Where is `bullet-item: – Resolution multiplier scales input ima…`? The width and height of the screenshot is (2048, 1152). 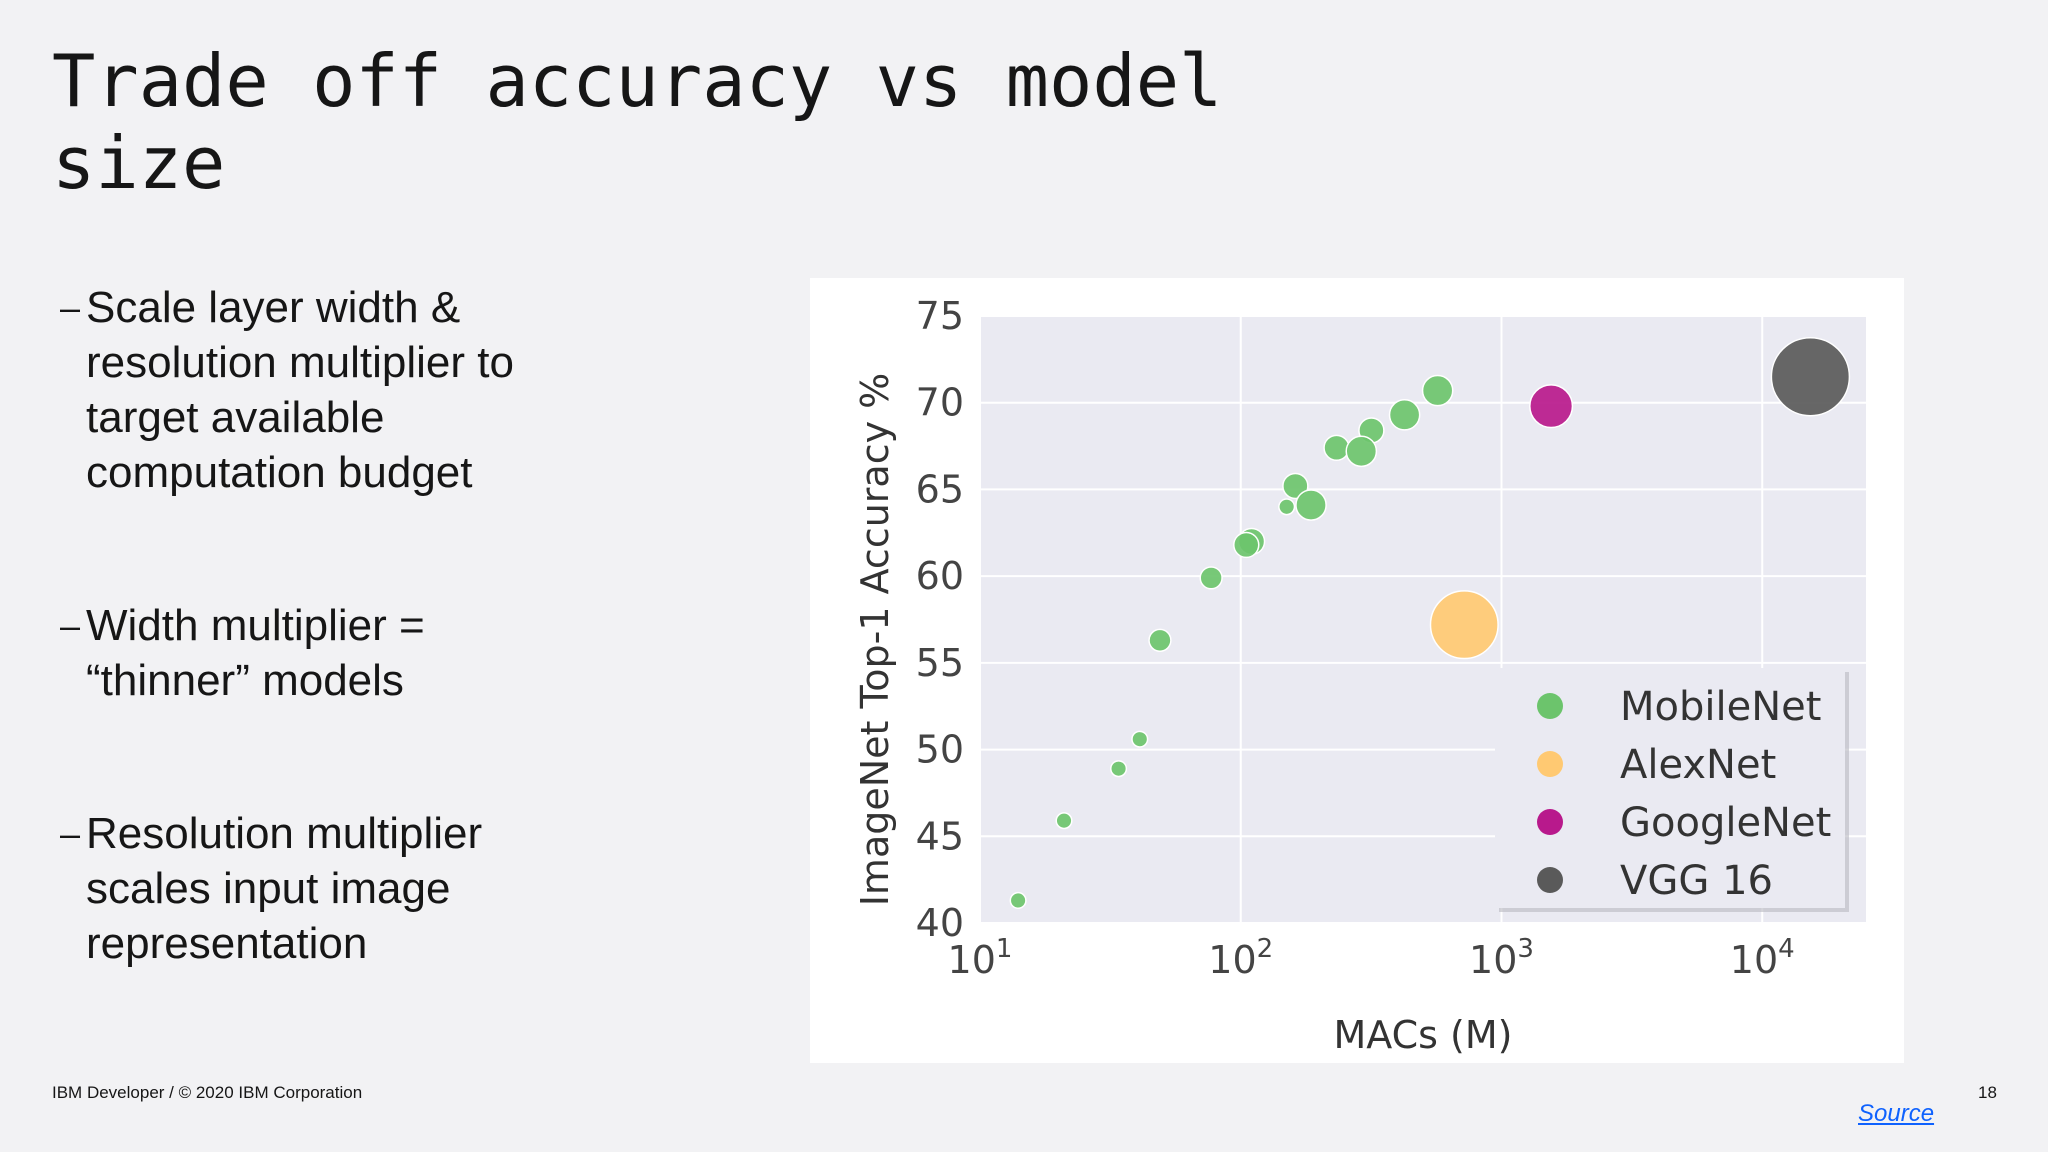
bullet-item: – Resolution multiplier scales input ima… is located at coordinates (320, 888).